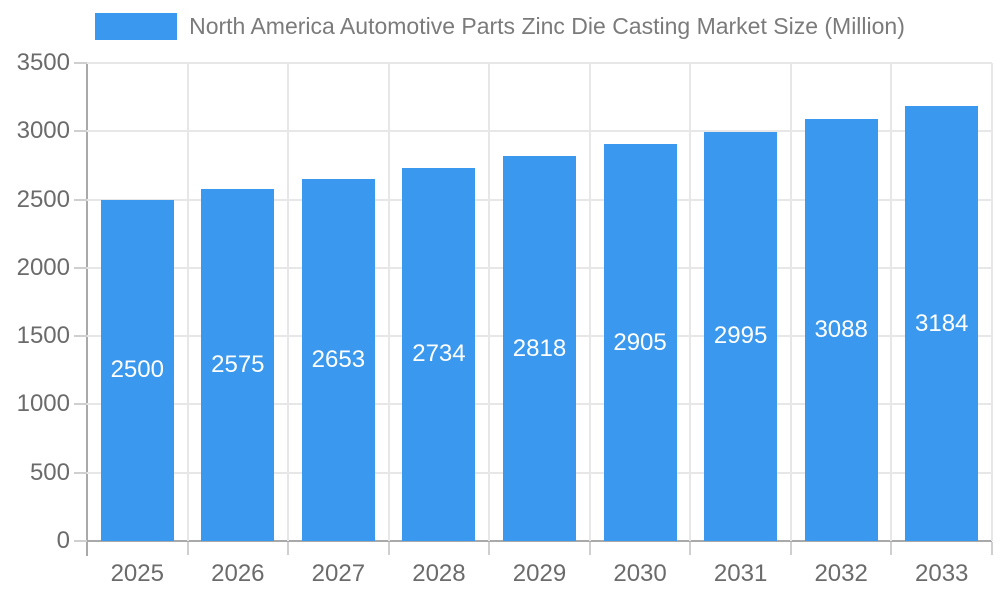 The height and width of the screenshot is (600, 1000). What do you see at coordinates (539, 541) in the screenshot?
I see `x-axis-line` at bounding box center [539, 541].